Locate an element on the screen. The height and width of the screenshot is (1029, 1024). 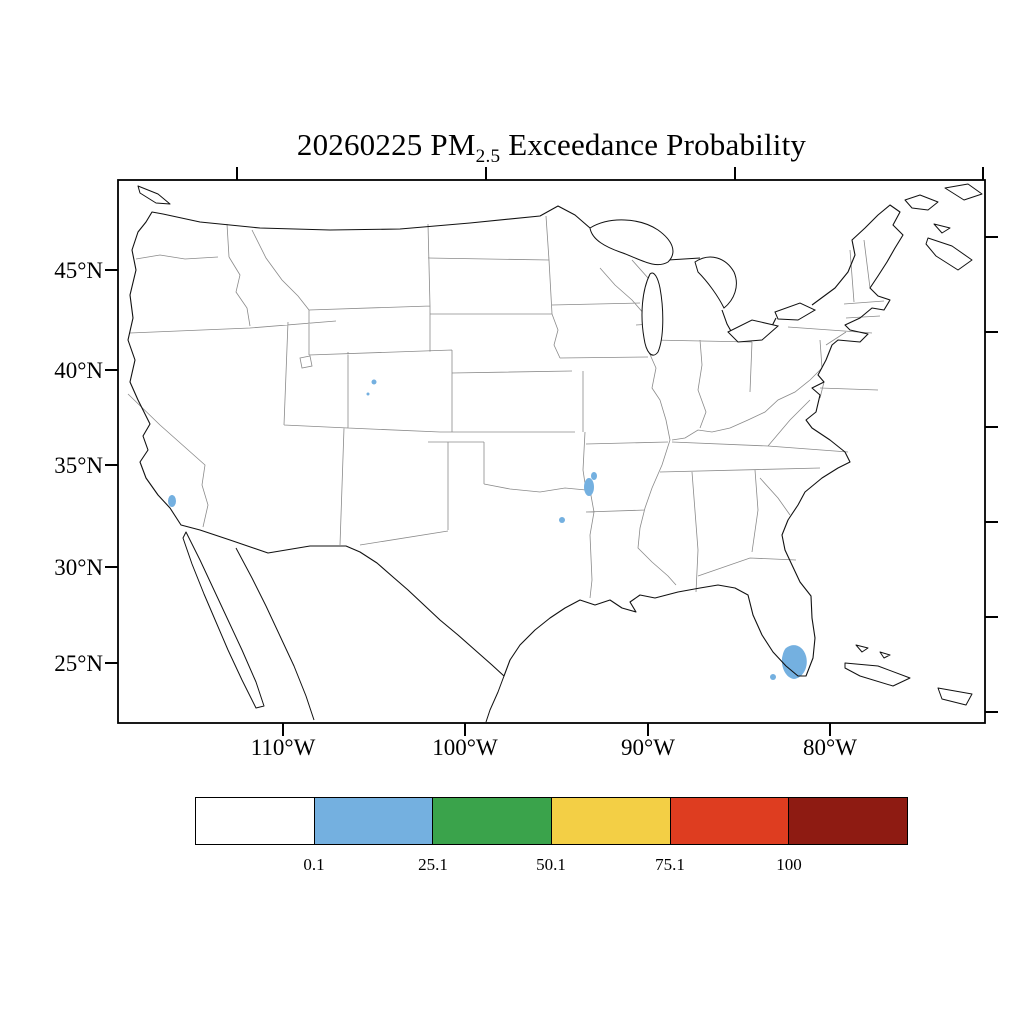
colorbar-label: 0.1 is located at coordinates (314, 864).